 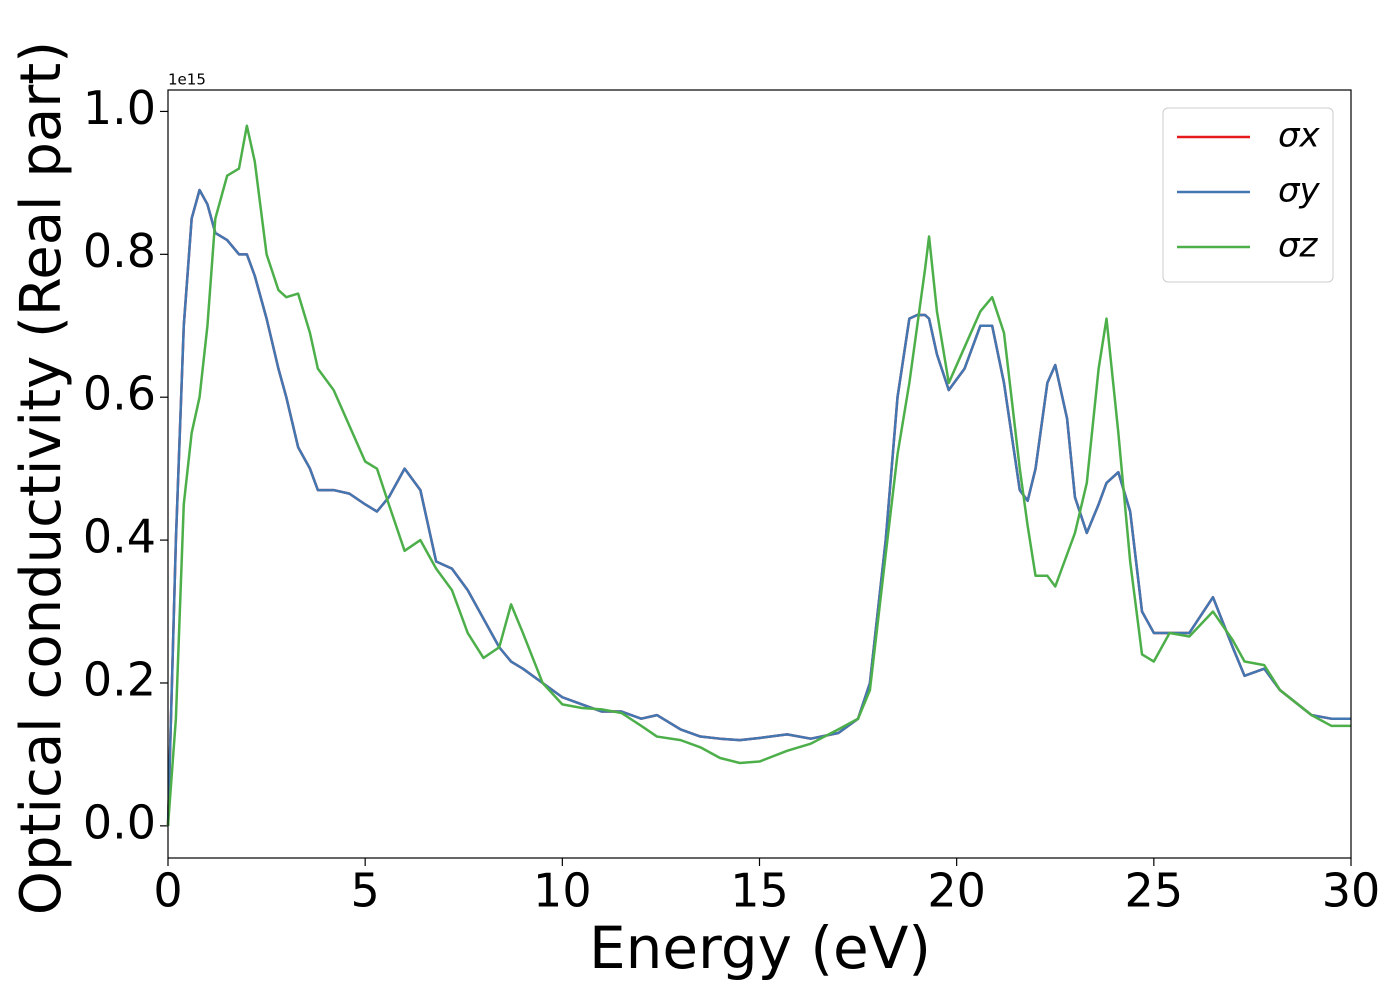 What do you see at coordinates (41, 478) in the screenshot?
I see `y-axis-label: Optical conductivity (Real part)` at bounding box center [41, 478].